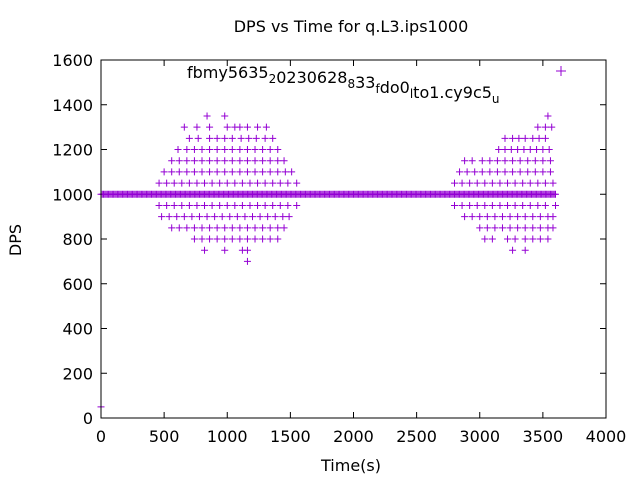 This screenshot has width=640, height=480. I want to click on y-tick-label: 1200, so click(72, 150).